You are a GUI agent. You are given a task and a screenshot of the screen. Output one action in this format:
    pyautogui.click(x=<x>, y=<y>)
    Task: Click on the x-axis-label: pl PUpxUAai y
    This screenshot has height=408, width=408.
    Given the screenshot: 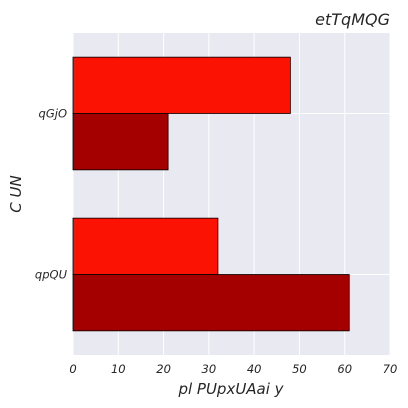 What is the action you would take?
    pyautogui.click(x=230, y=389)
    